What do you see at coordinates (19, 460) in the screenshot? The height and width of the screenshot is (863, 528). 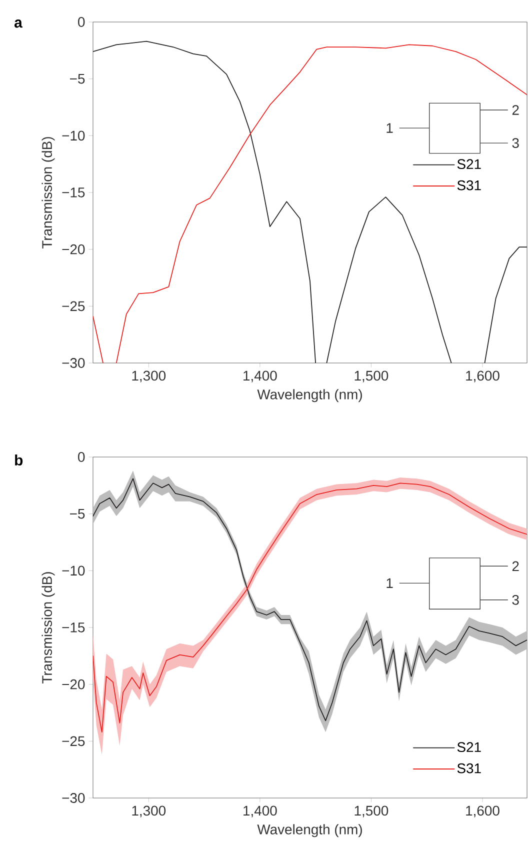 I see `chart-title: b` at bounding box center [19, 460].